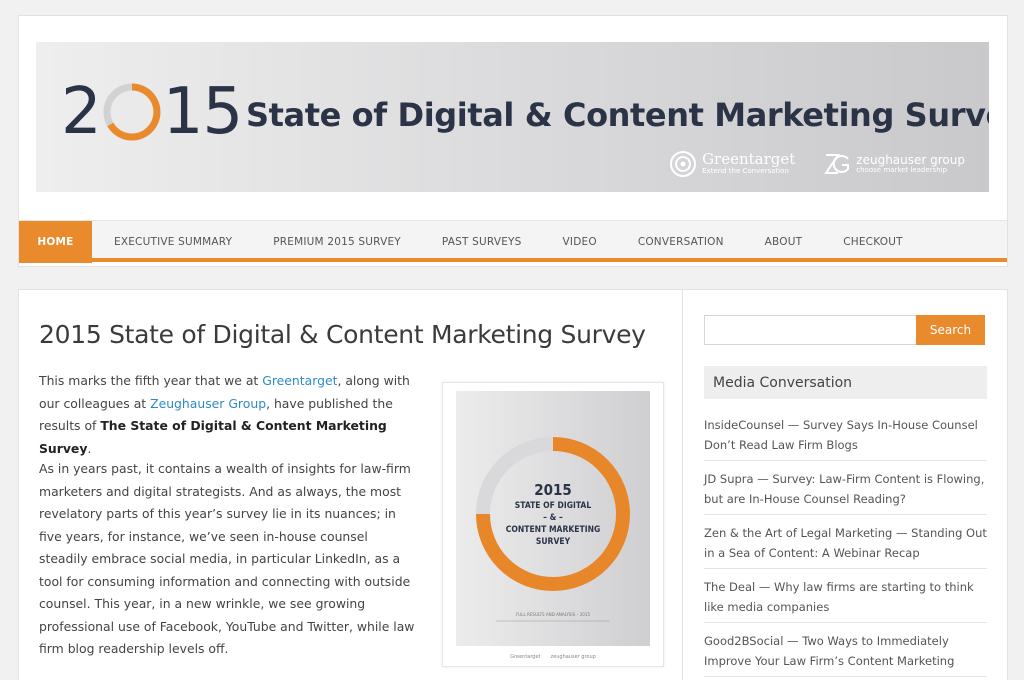 The height and width of the screenshot is (680, 1024). What do you see at coordinates (810, 330) in the screenshot?
I see `search-input` at bounding box center [810, 330].